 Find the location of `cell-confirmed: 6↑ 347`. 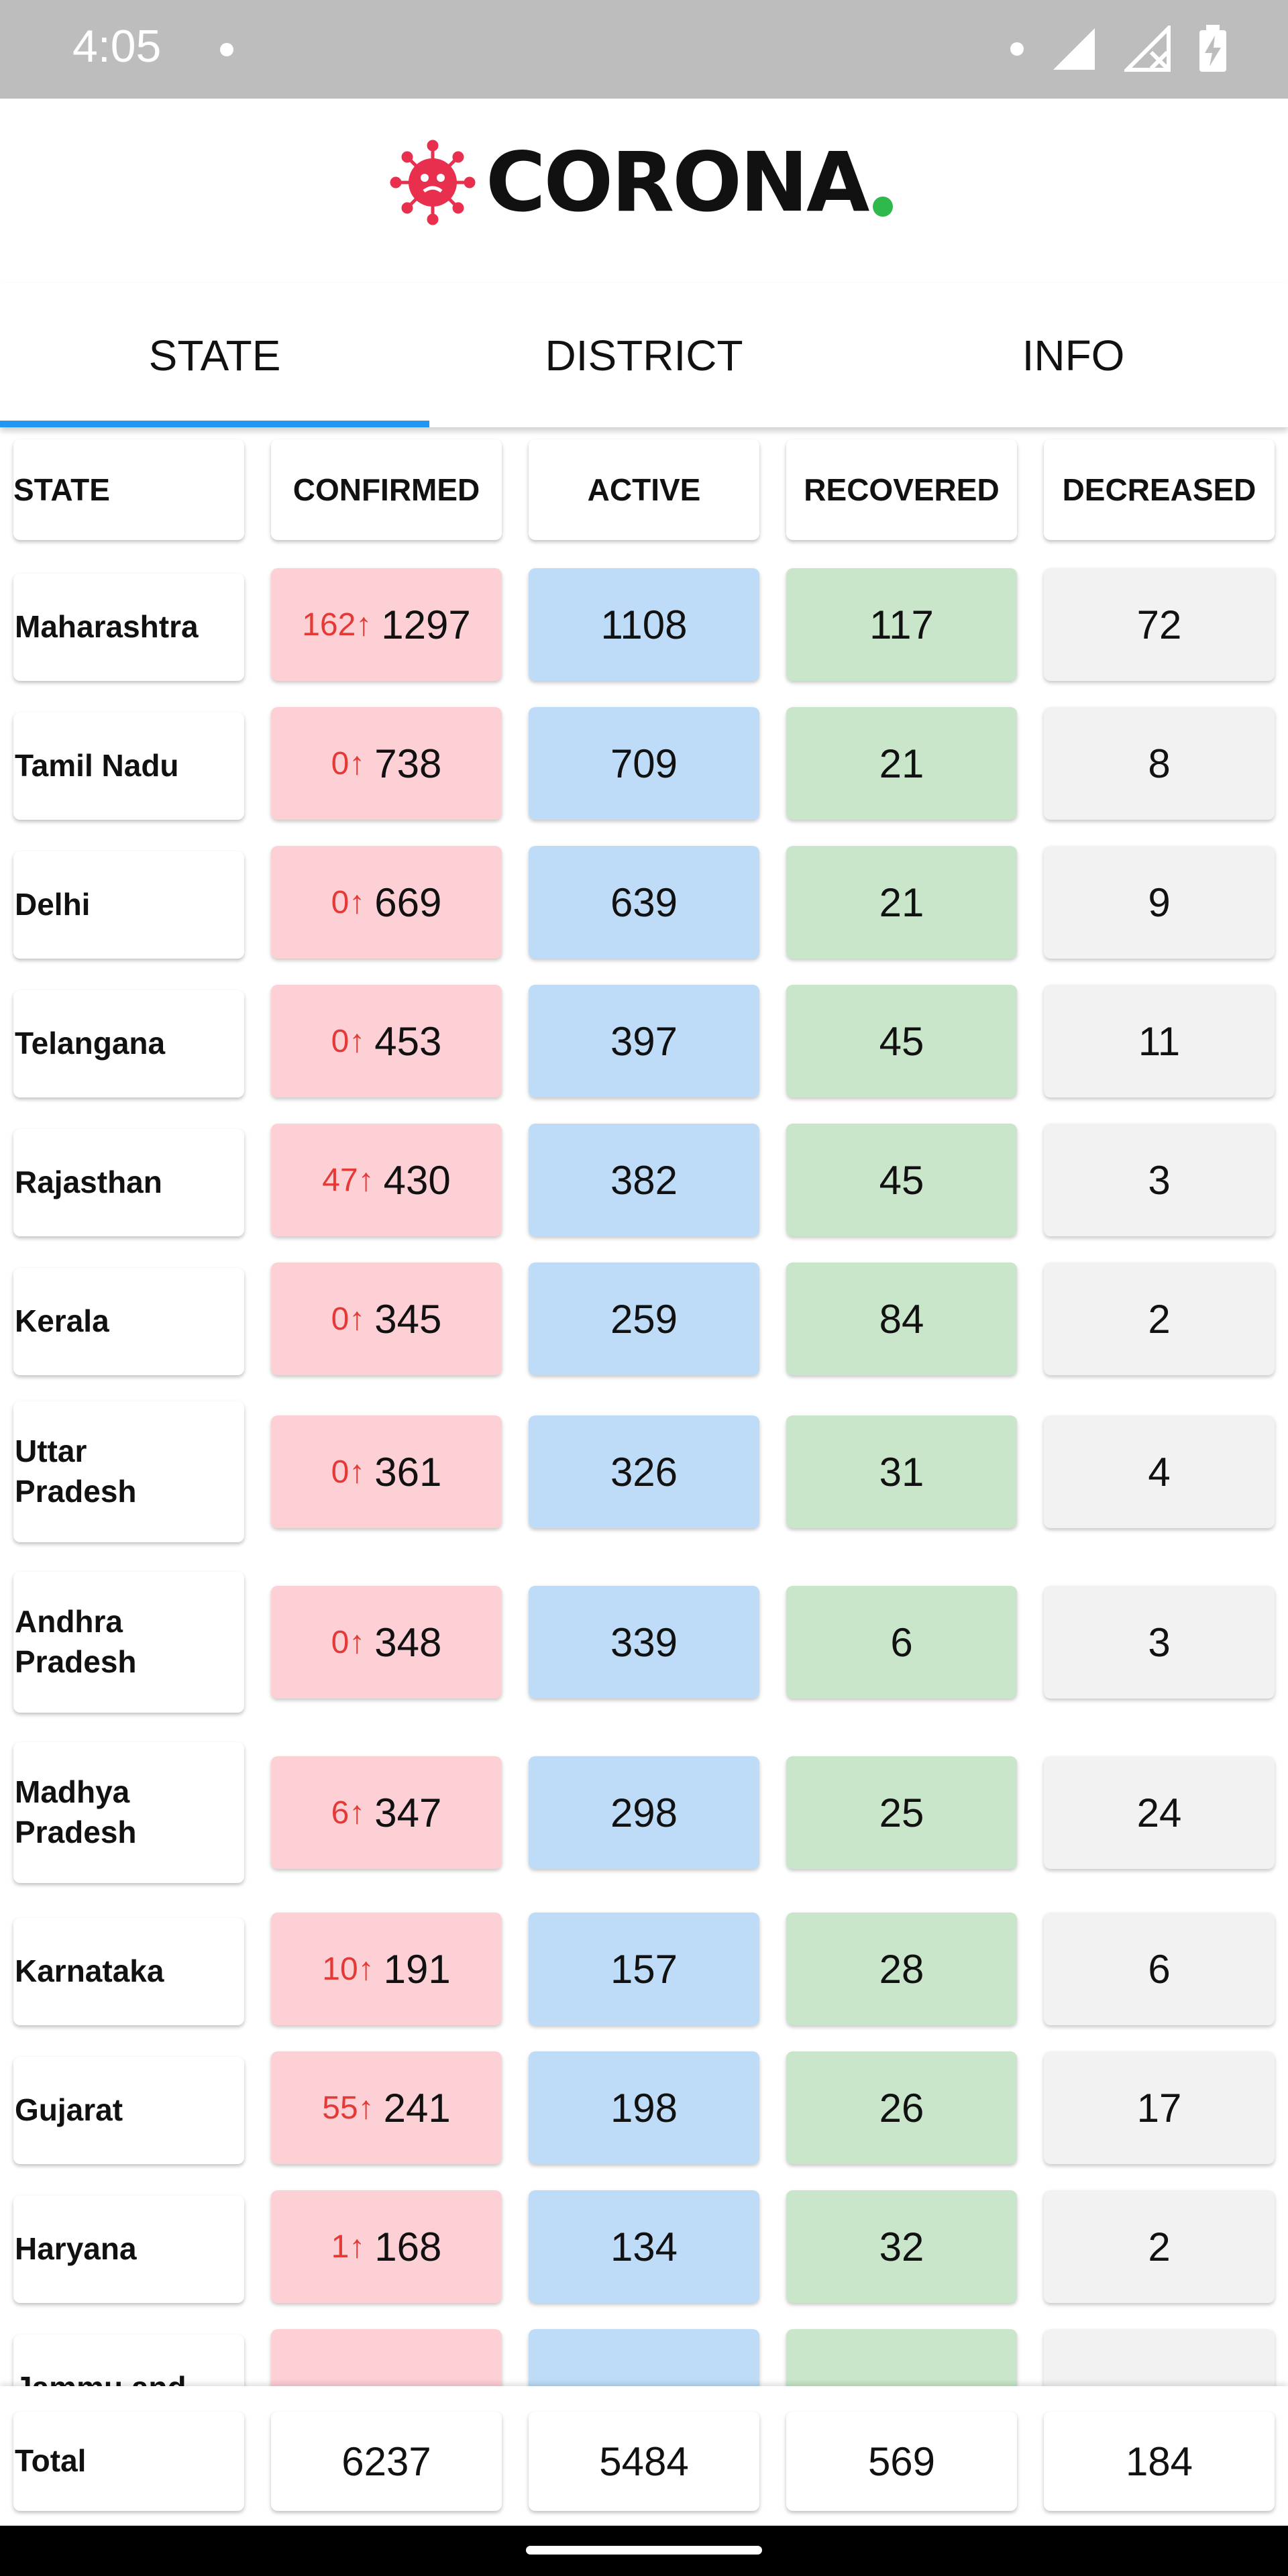

cell-confirmed: 6↑ 347 is located at coordinates (386, 1812).